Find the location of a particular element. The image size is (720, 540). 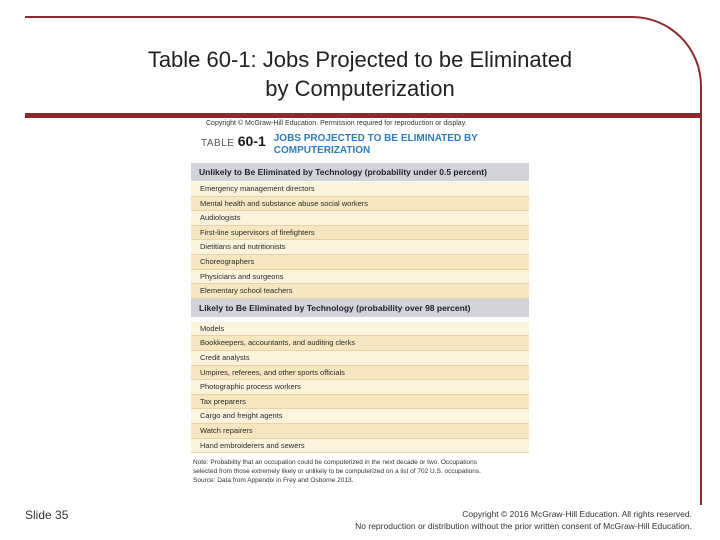

table-row: Emergency management directors is located at coordinates (360, 189).